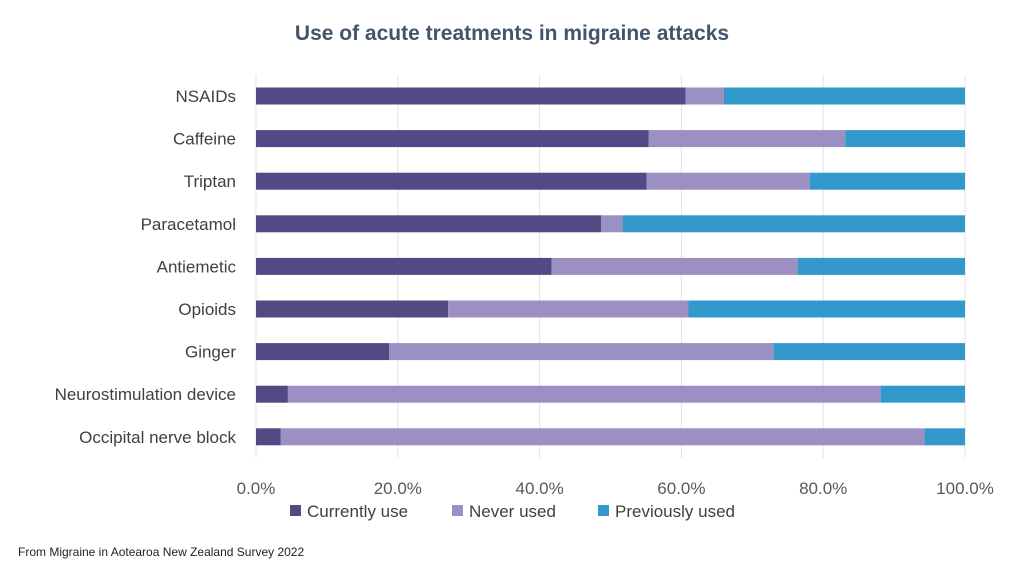 This screenshot has height=575, width=1024. Describe the element at coordinates (539, 488) in the screenshot. I see `x-tick-label: 40.0%` at that location.